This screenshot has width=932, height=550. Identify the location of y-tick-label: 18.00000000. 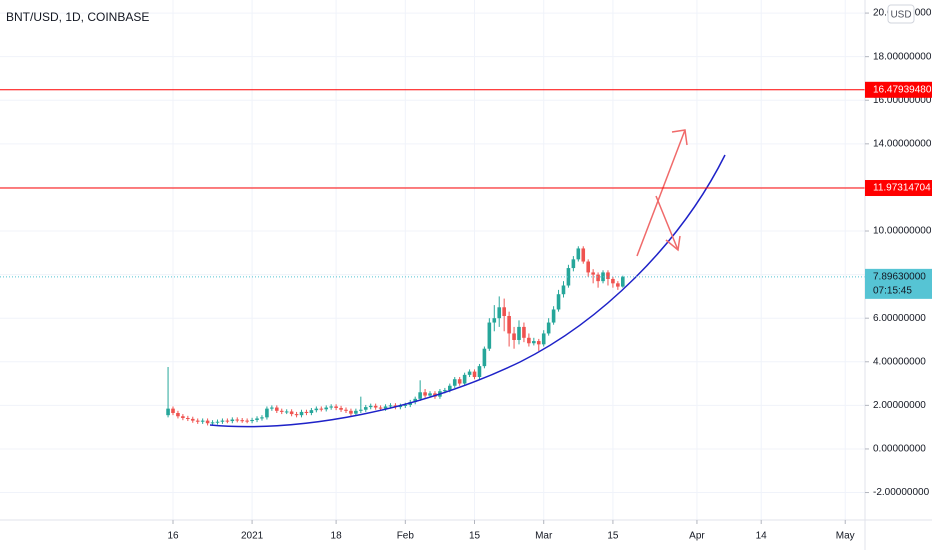
(902, 56).